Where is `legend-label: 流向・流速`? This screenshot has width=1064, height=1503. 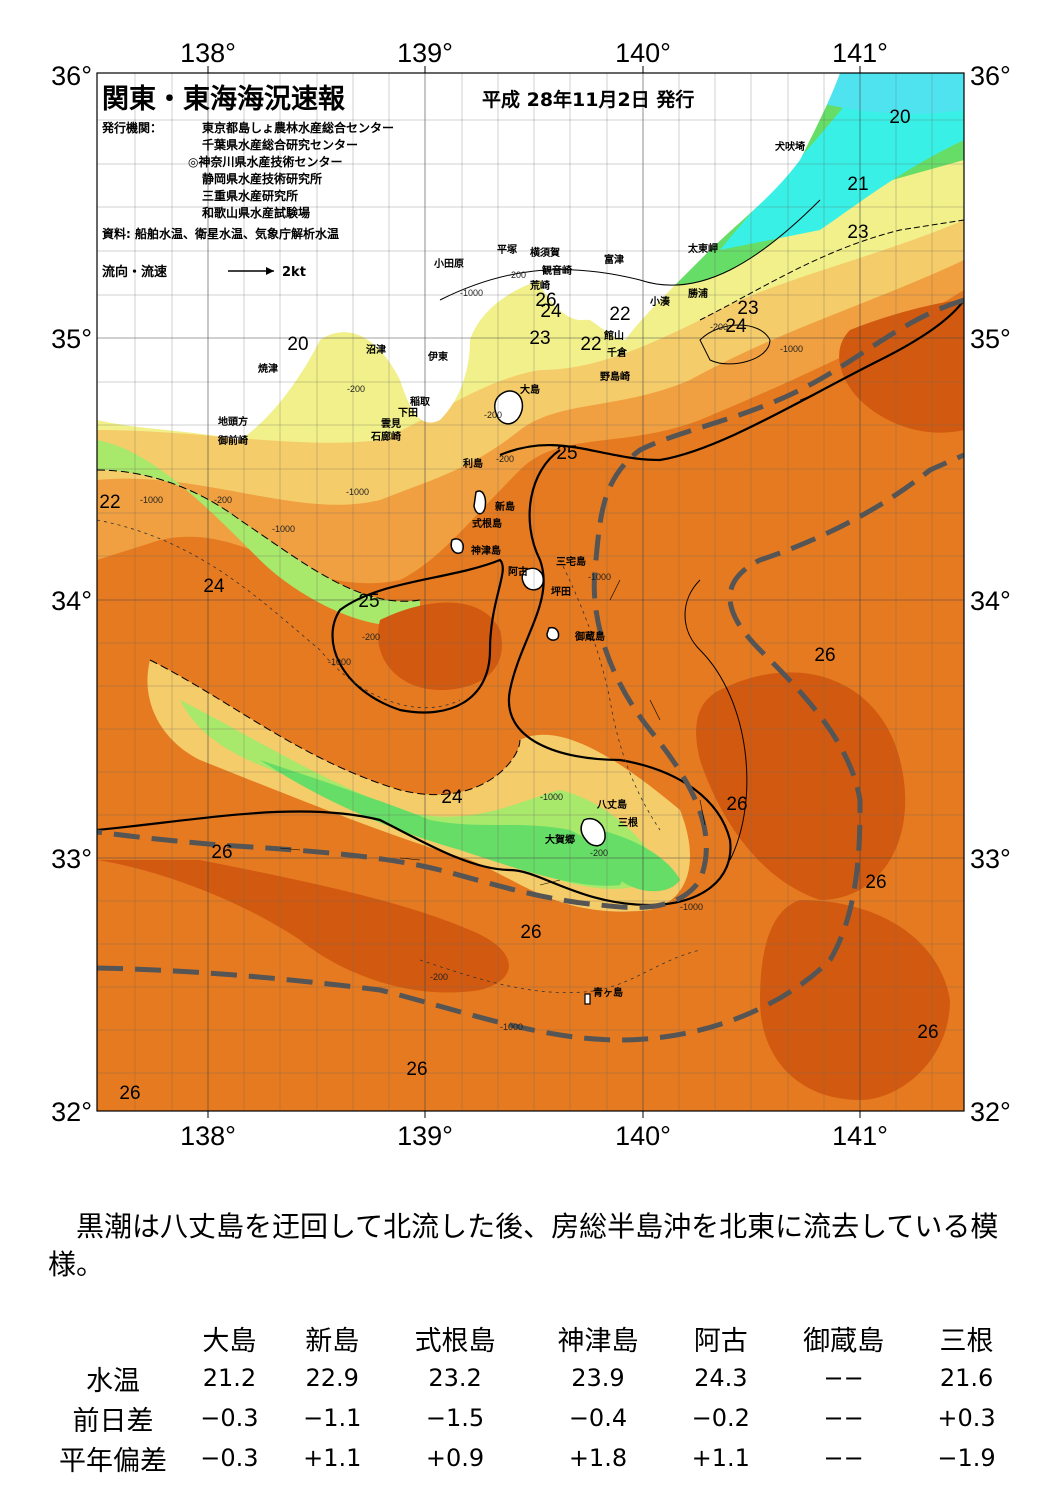
legend-label: 流向・流速 is located at coordinates (134, 272).